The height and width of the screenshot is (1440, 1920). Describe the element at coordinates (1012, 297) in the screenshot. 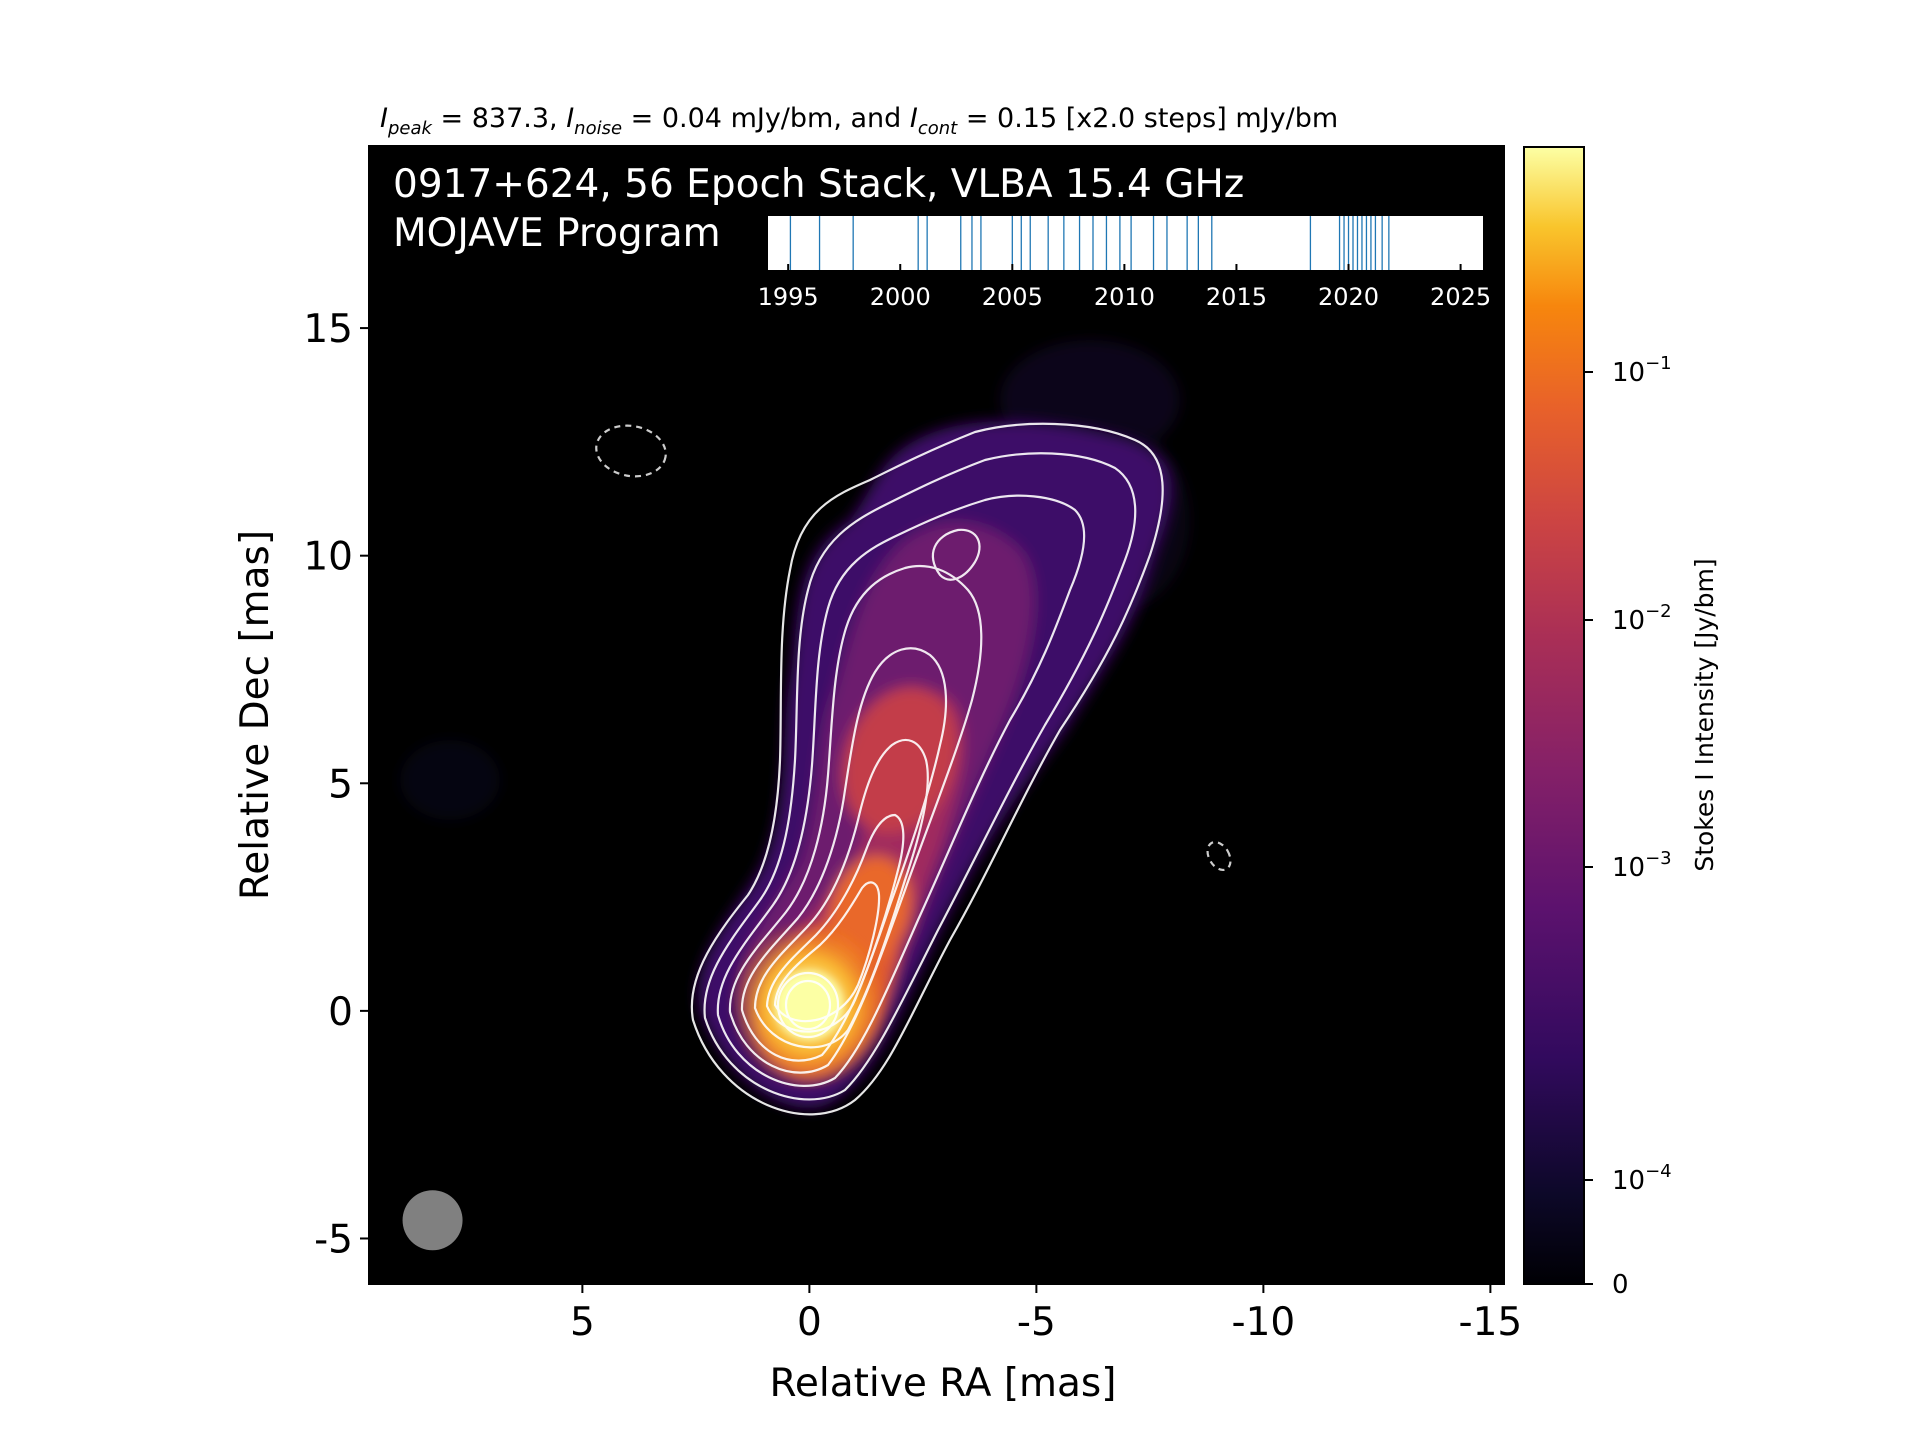

I see `timeline-tick-label: 2005` at that location.